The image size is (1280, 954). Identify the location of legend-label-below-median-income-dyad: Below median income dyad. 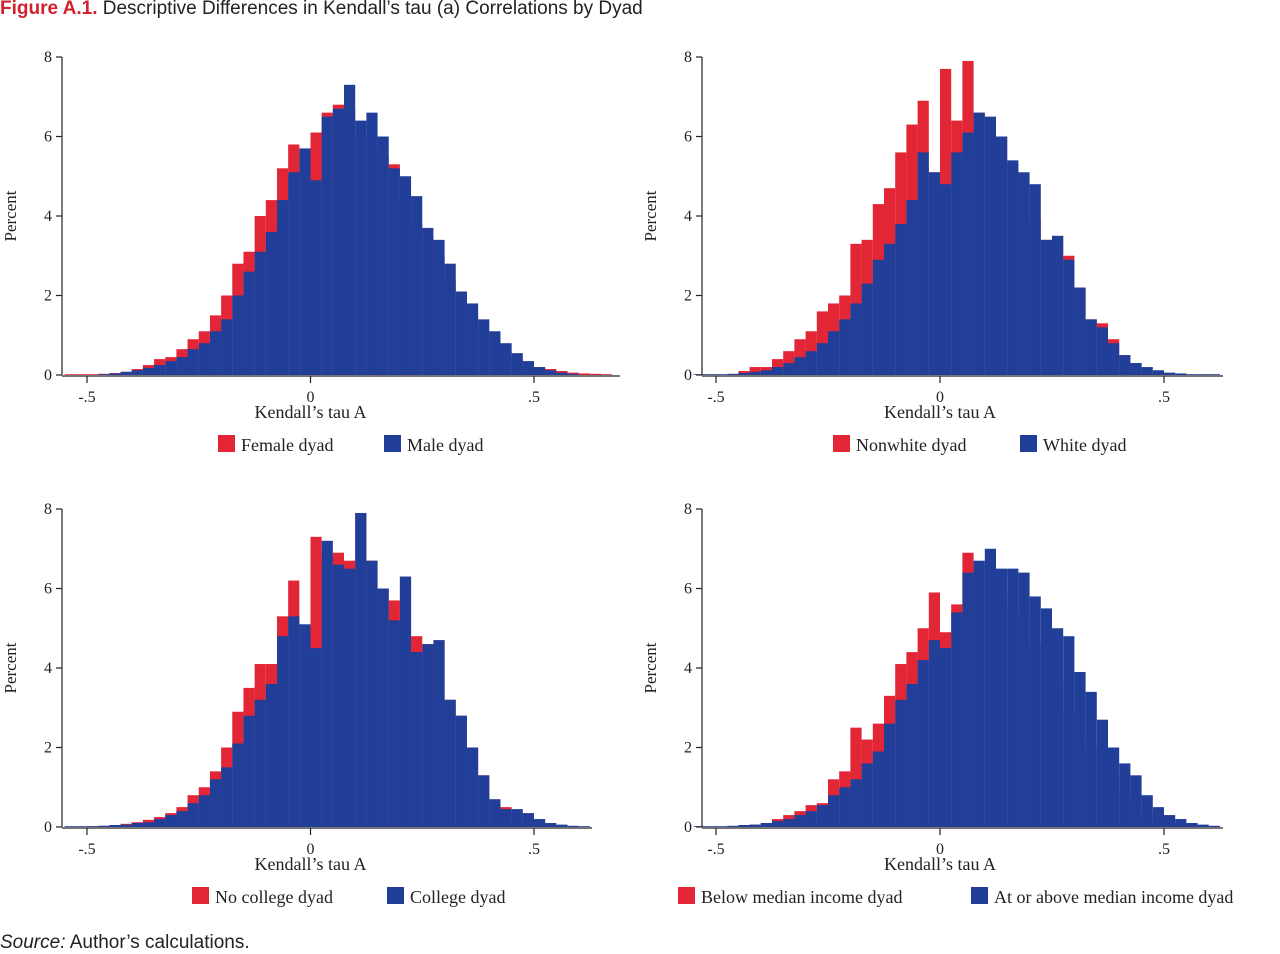
(801, 897).